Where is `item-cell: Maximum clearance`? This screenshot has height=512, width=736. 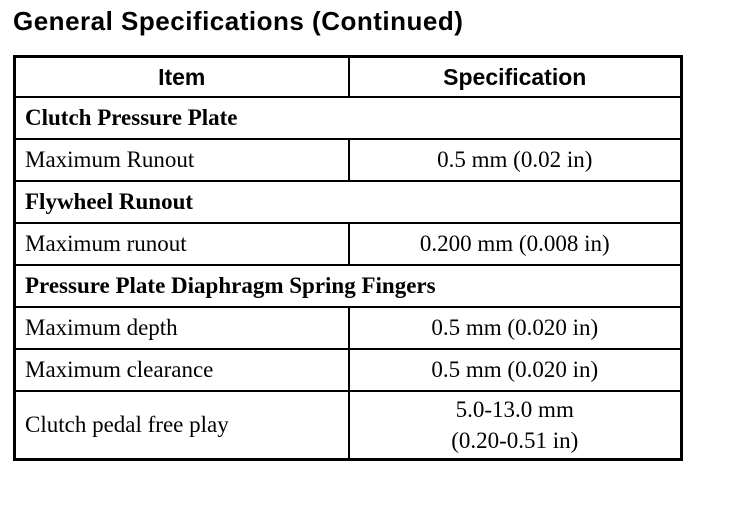
item-cell: Maximum clearance is located at coordinates (181, 370).